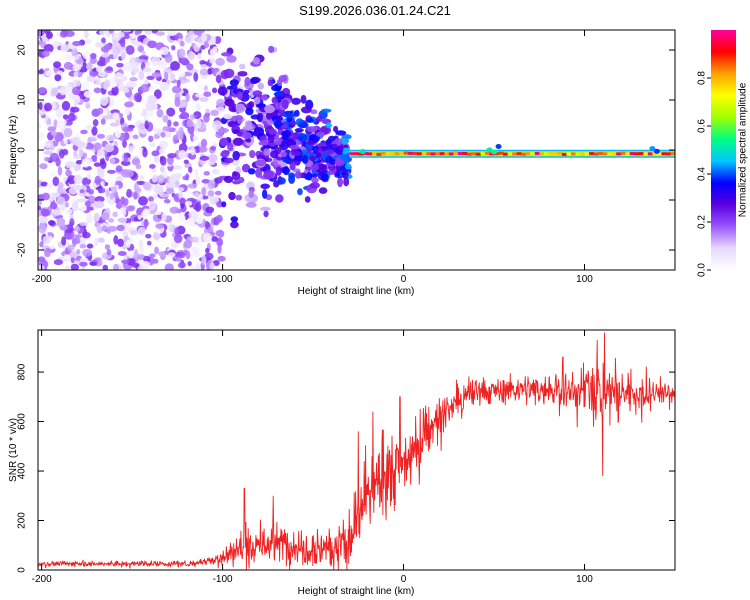 This screenshot has height=600, width=750. Describe the element at coordinates (723, 150) in the screenshot. I see `colorbar-gradient` at that location.